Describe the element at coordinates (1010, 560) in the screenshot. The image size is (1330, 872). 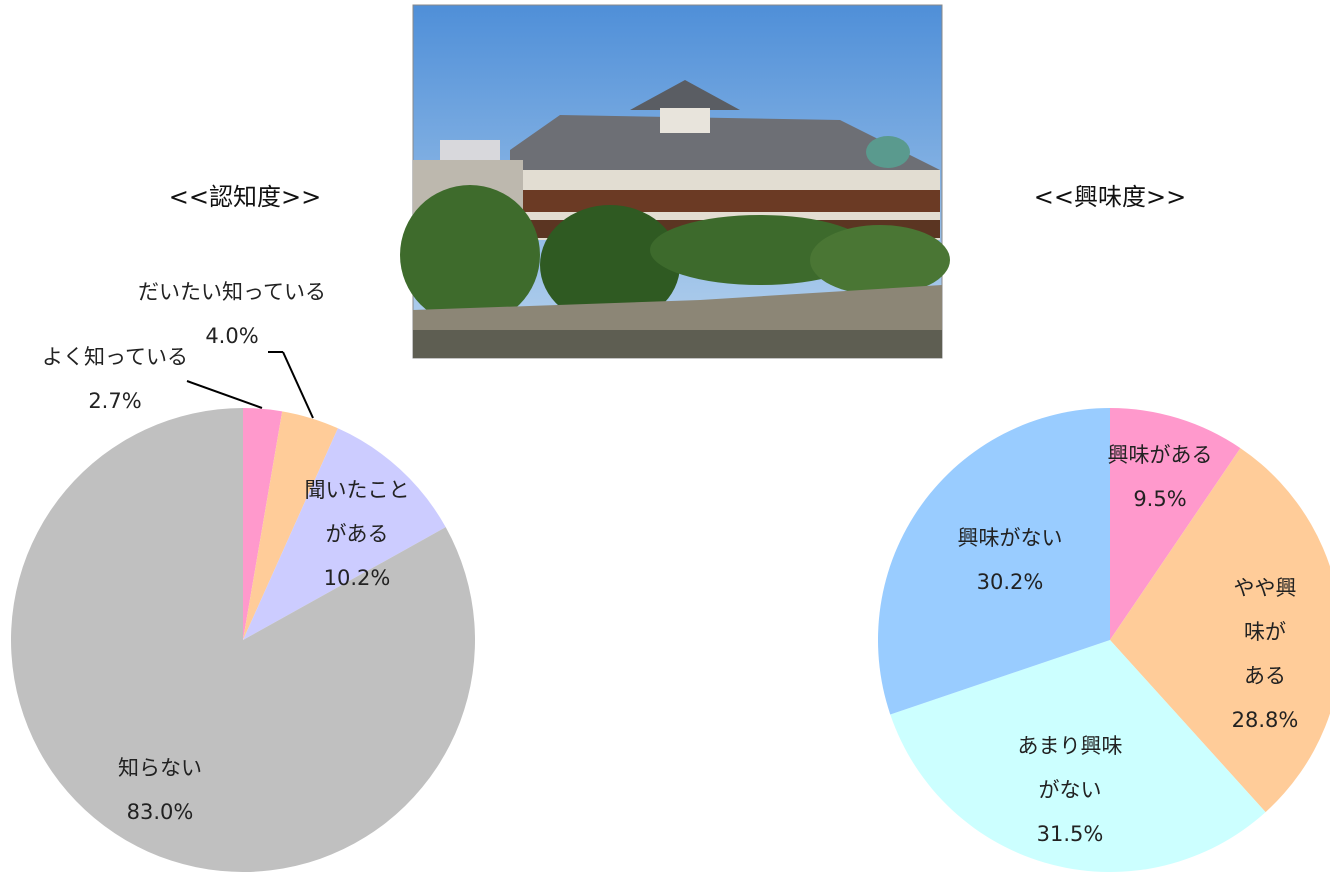
I see `slice-label: 興味がない 30.2%` at that location.